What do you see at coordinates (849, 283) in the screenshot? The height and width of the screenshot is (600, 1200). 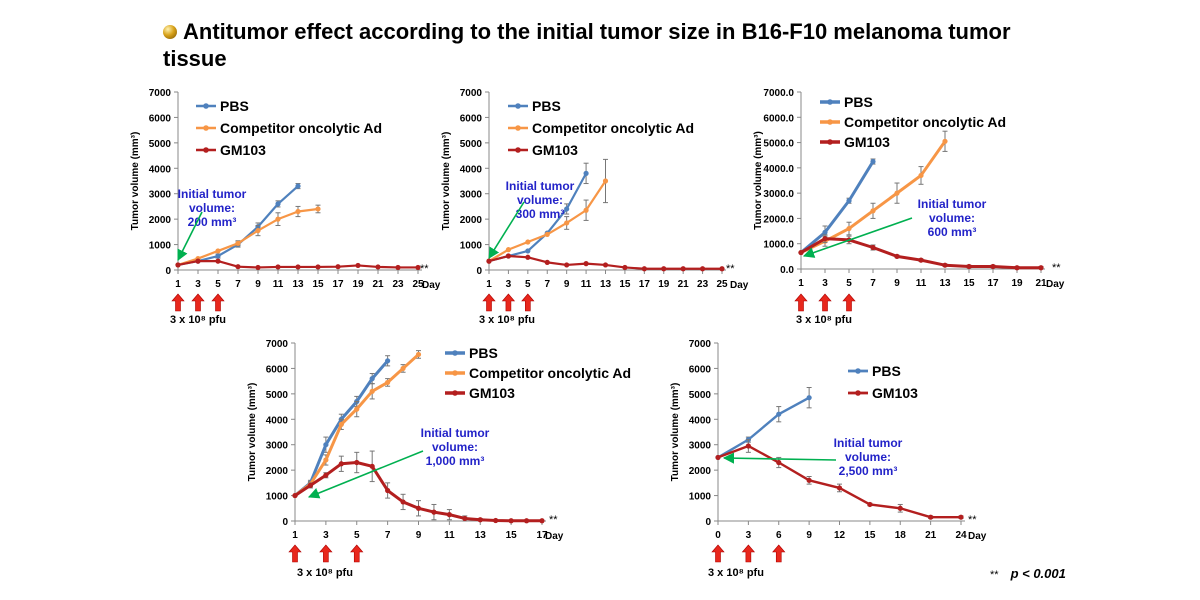 I see `x-tick-label: 5` at bounding box center [849, 283].